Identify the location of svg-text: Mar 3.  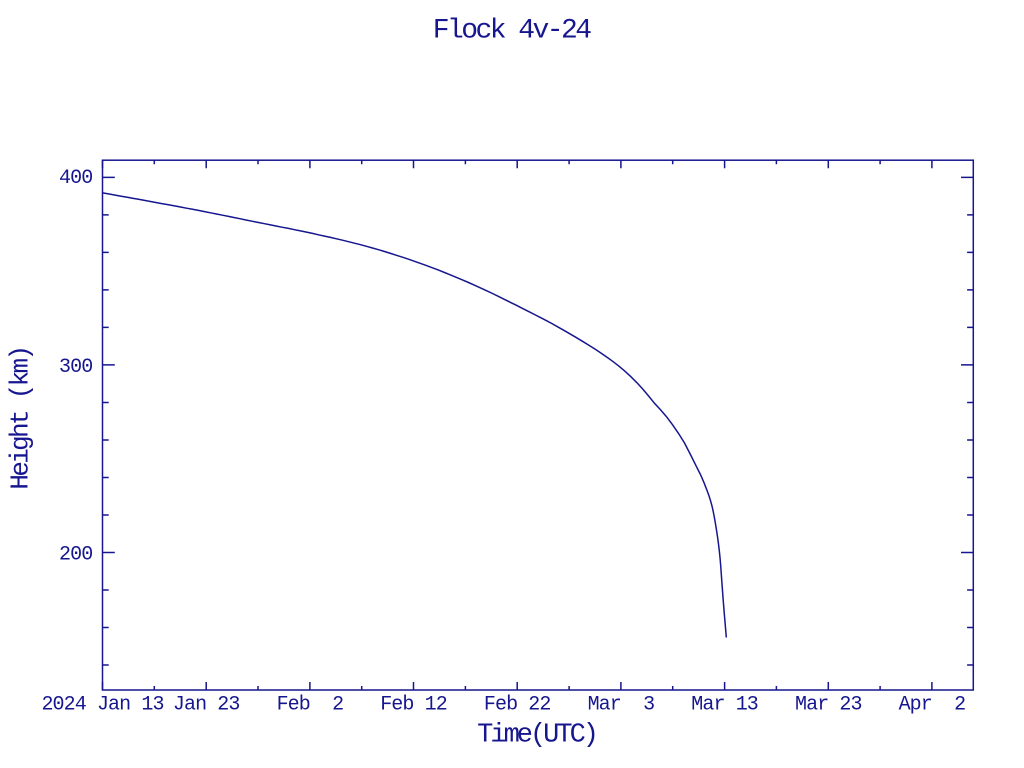
(621, 704).